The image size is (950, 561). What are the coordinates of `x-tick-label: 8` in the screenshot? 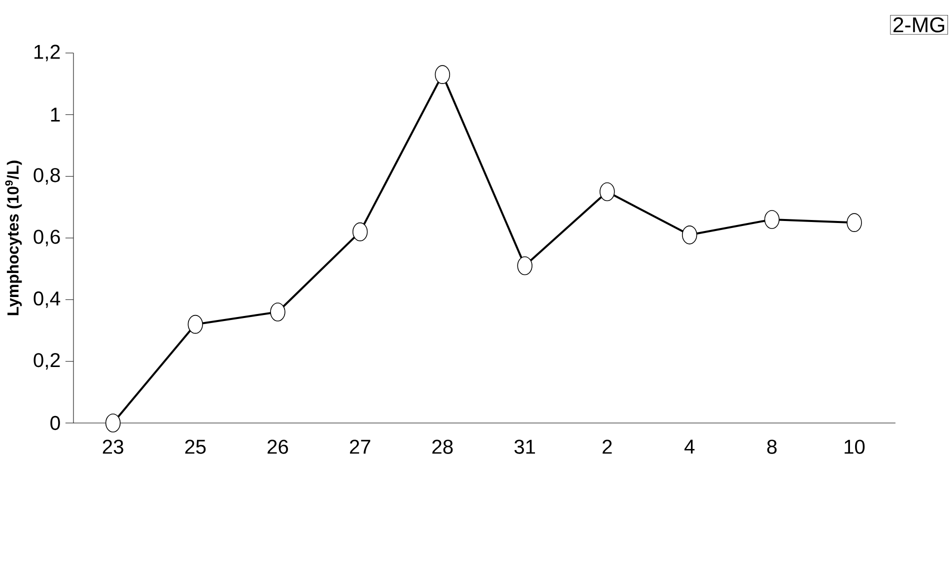 It's located at (772, 447).